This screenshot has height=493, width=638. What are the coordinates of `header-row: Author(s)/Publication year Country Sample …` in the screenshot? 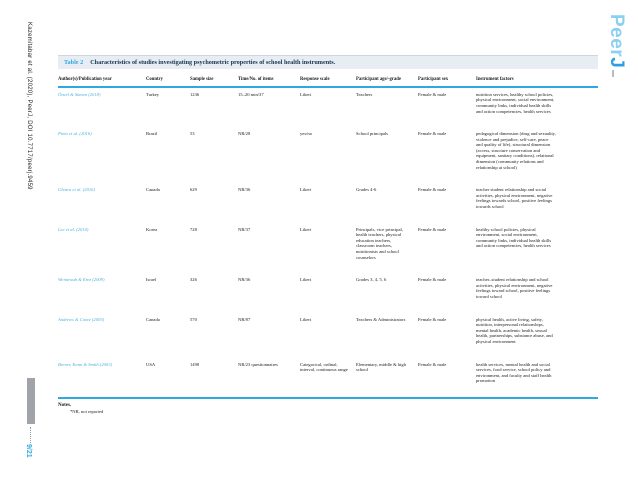 It's located at (328, 78).